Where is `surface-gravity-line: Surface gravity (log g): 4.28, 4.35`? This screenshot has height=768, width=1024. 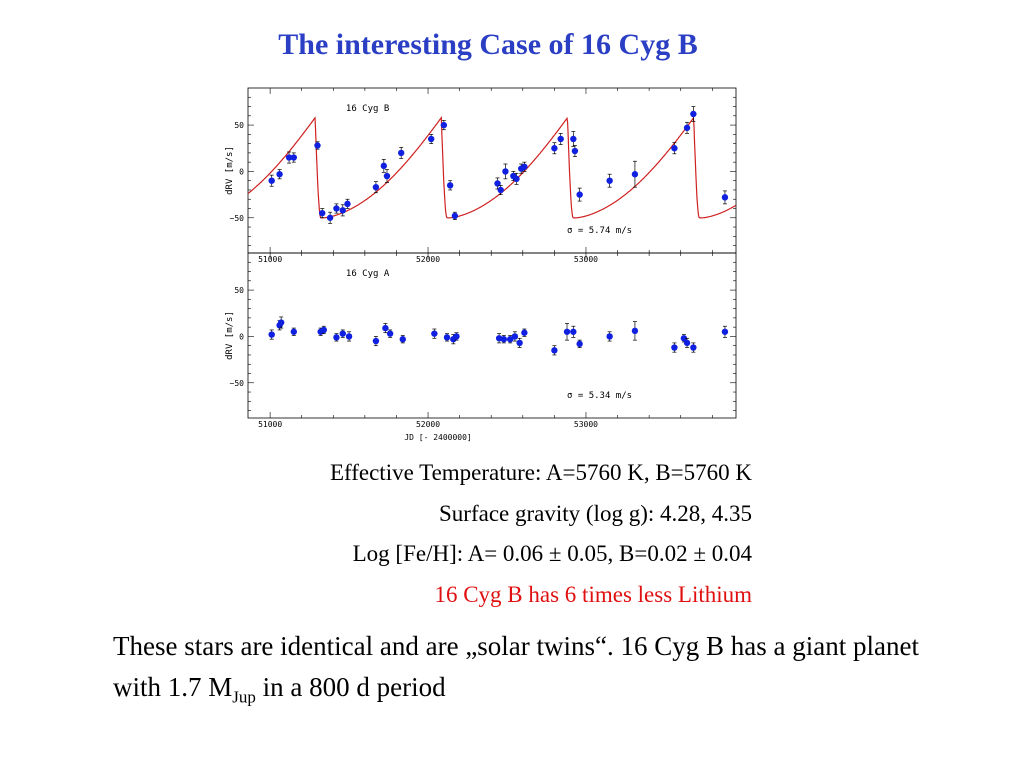
surface-gravity-line: Surface gravity (log g): 4.28, 4.35 is located at coordinates (595, 513).